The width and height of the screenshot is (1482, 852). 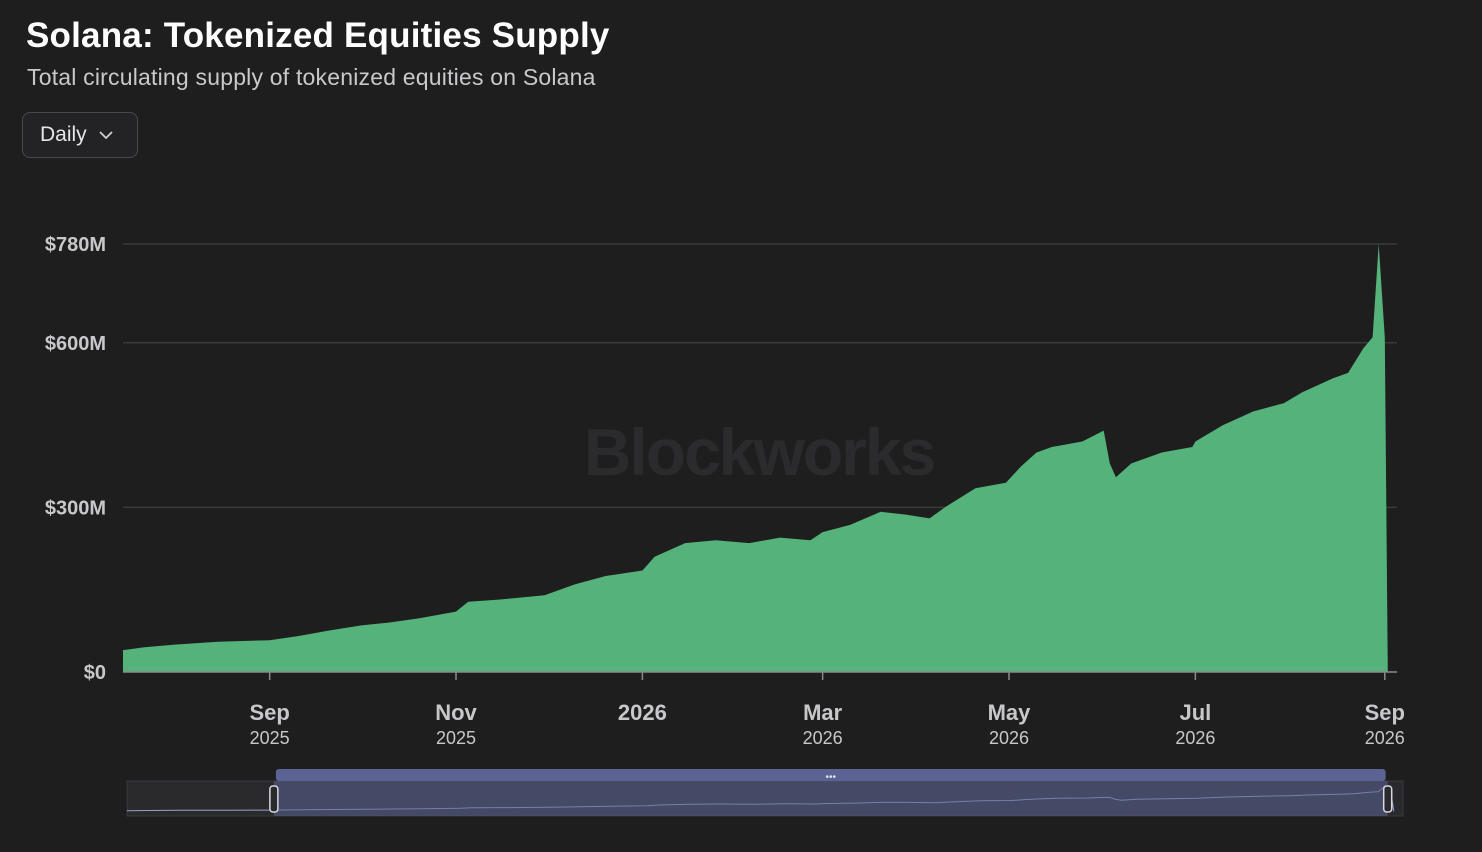 I want to click on navigator-scrollbar, so click(x=830, y=775).